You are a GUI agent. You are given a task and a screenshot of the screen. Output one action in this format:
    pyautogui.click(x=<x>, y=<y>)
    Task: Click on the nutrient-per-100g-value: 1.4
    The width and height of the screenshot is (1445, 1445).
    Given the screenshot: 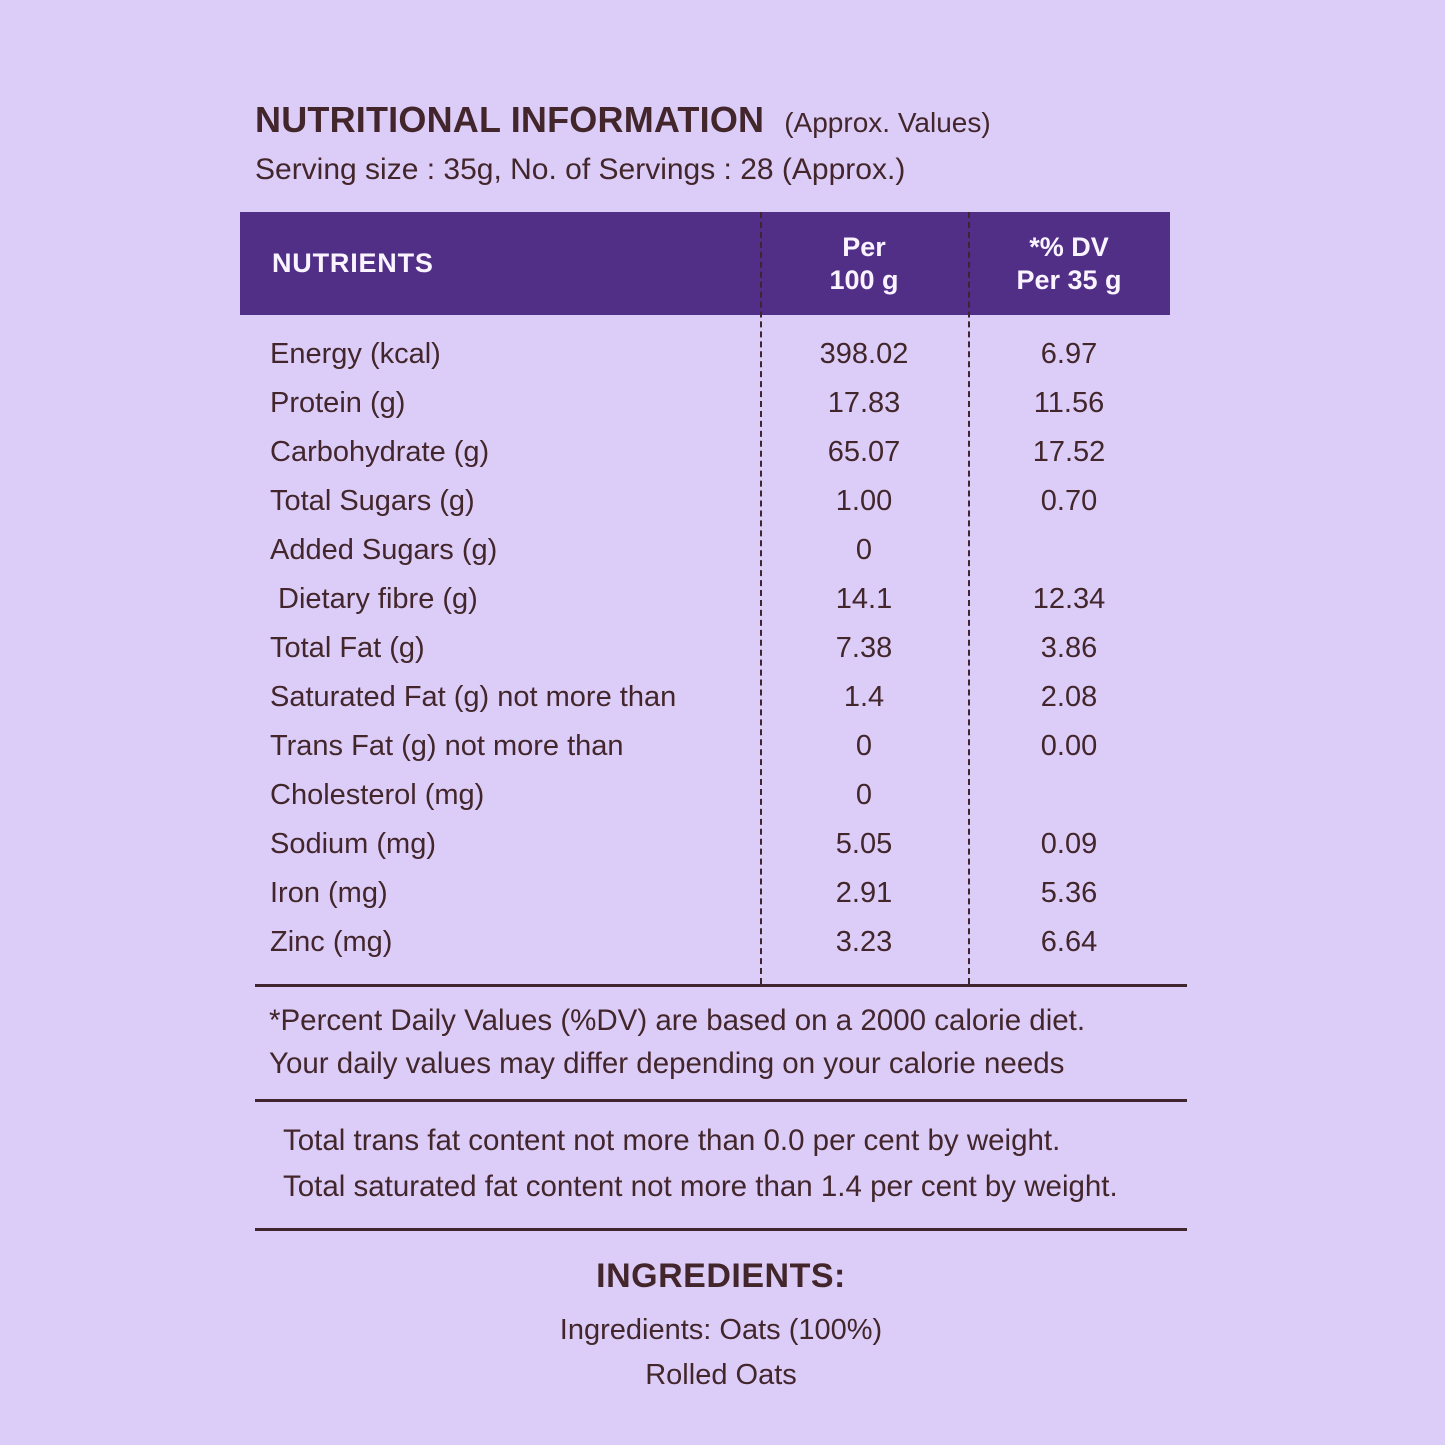 What is the action you would take?
    pyautogui.click(x=864, y=697)
    